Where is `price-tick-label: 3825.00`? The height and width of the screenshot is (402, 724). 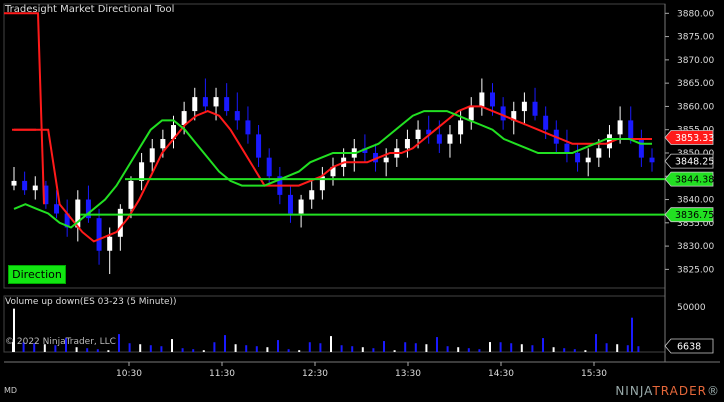
price-tick-label: 3825.00 is located at coordinates (695, 270).